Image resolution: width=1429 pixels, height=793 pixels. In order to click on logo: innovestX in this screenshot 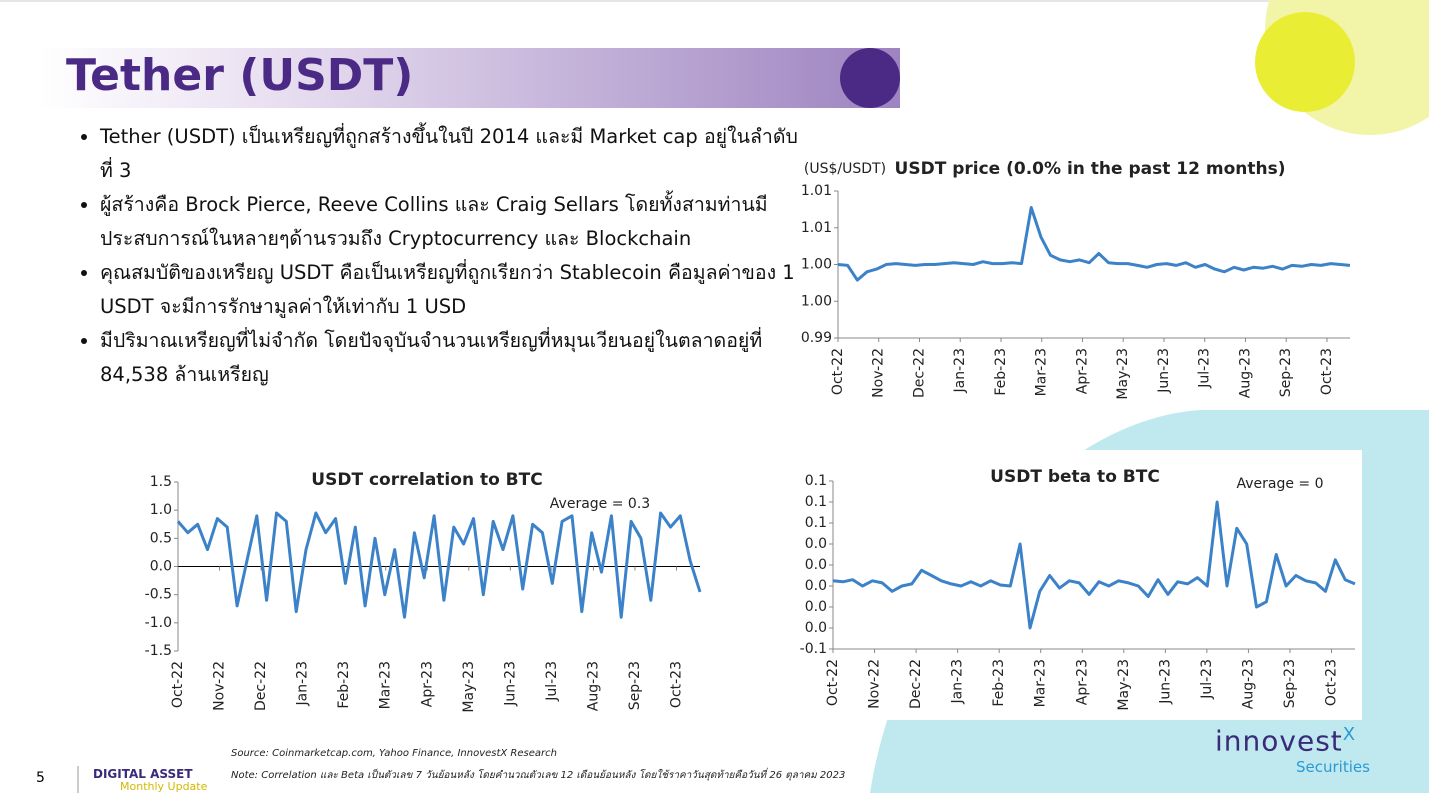, I will do `click(1285, 740)`.